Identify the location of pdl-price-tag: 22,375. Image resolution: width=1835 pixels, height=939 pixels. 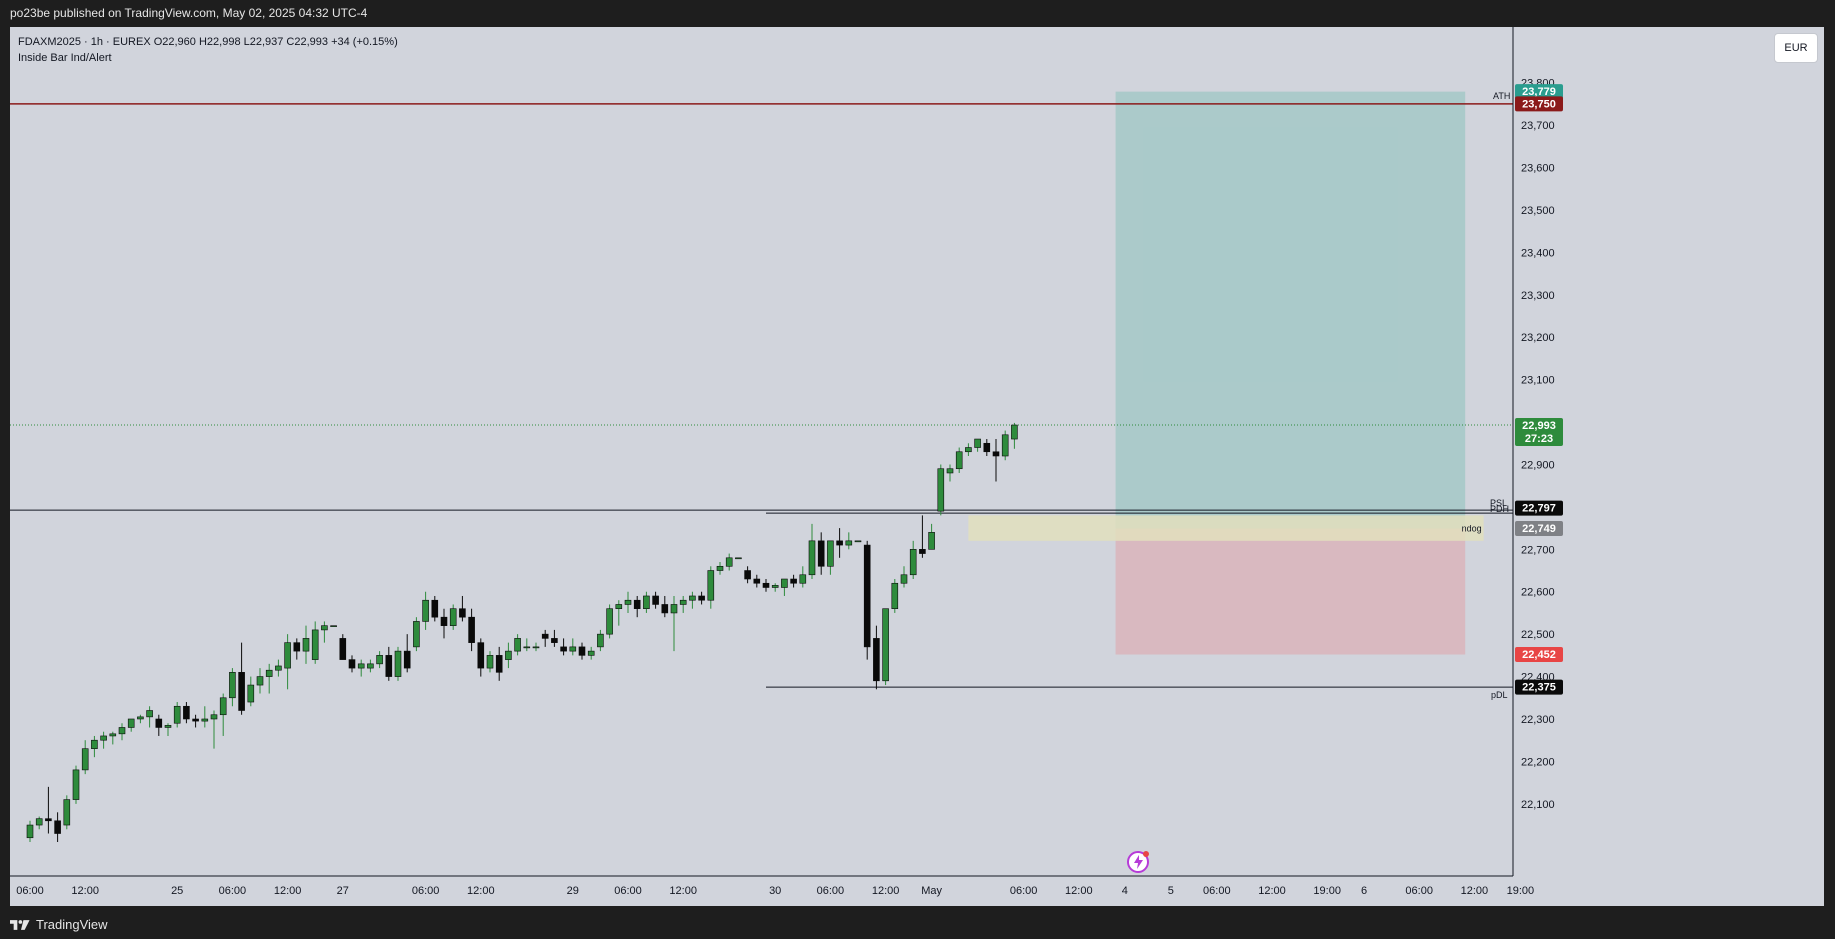
(1539, 688).